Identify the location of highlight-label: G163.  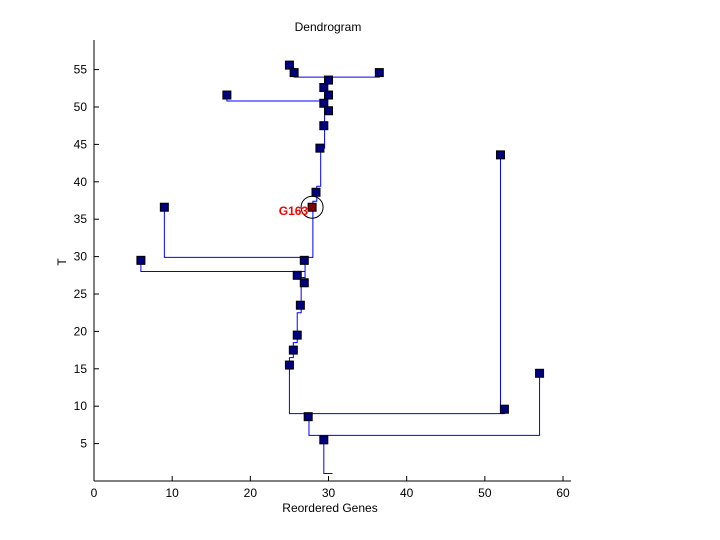
(294, 211).